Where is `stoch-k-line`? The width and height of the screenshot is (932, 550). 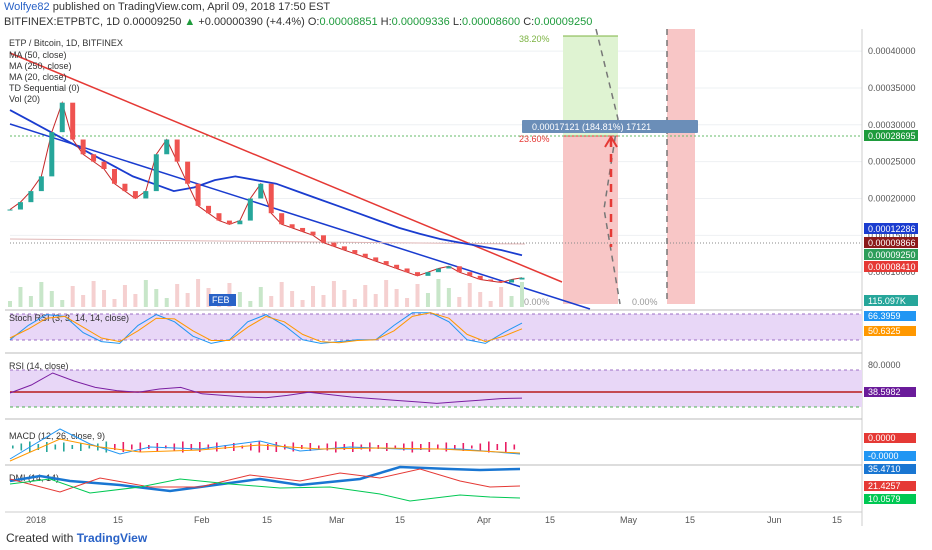
stoch-k-line is located at coordinates (266, 328).